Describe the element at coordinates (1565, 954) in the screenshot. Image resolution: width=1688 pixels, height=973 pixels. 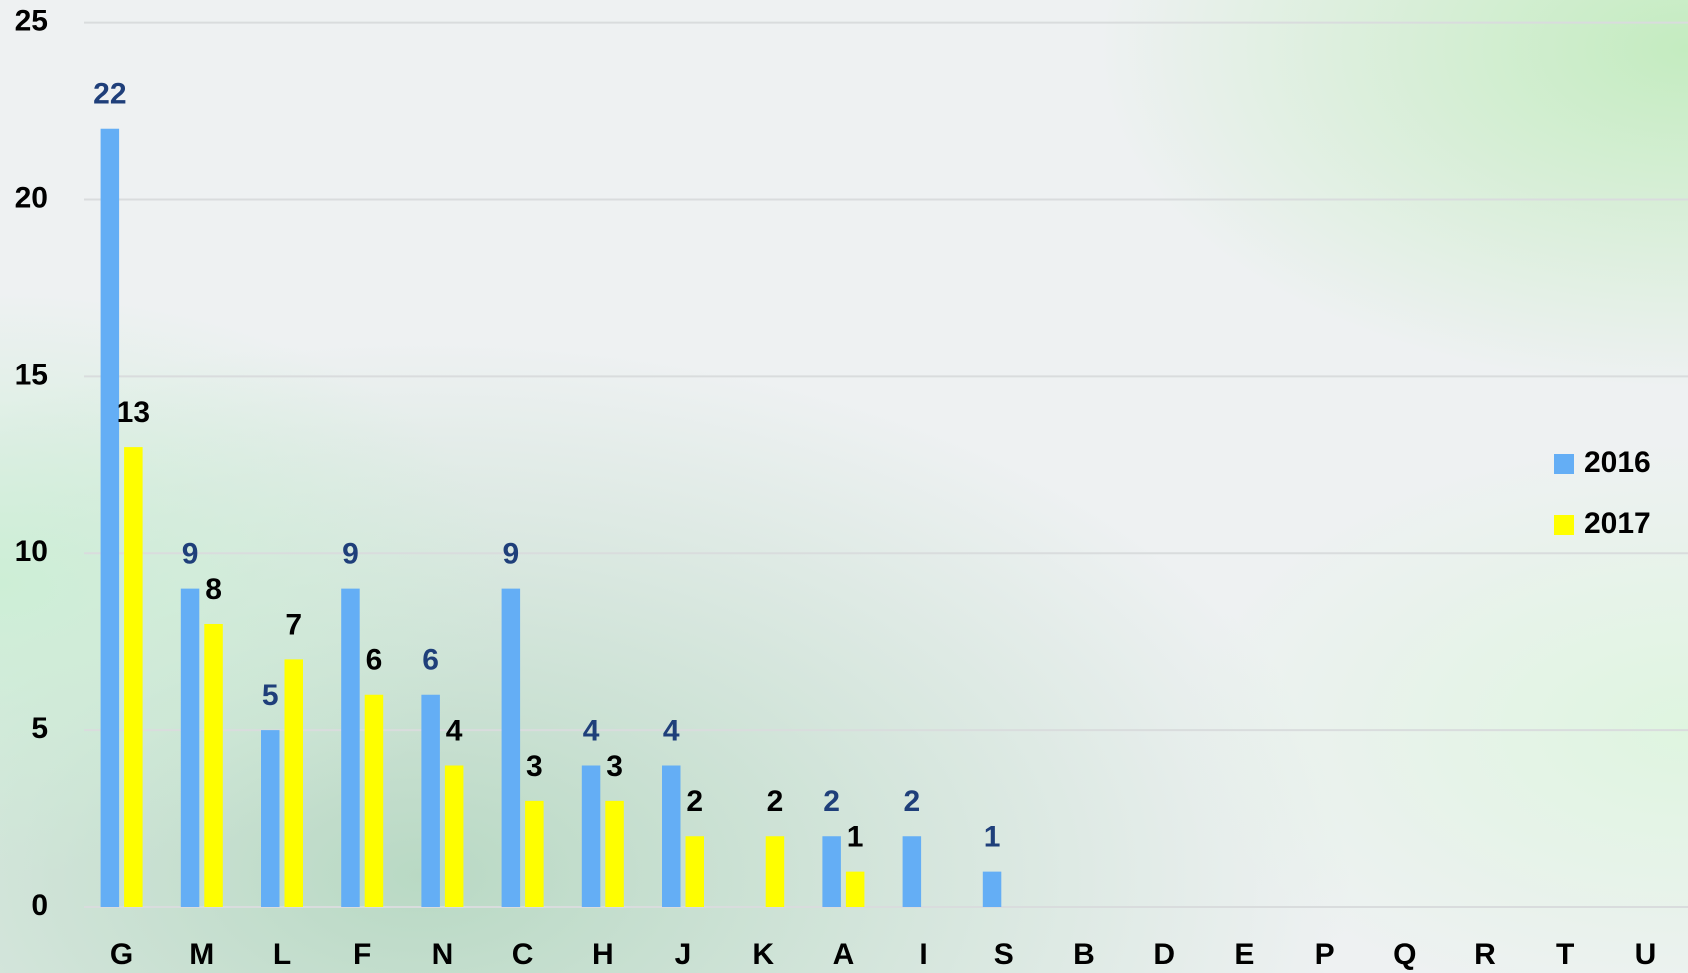
I see `x-tick-label: T` at that location.